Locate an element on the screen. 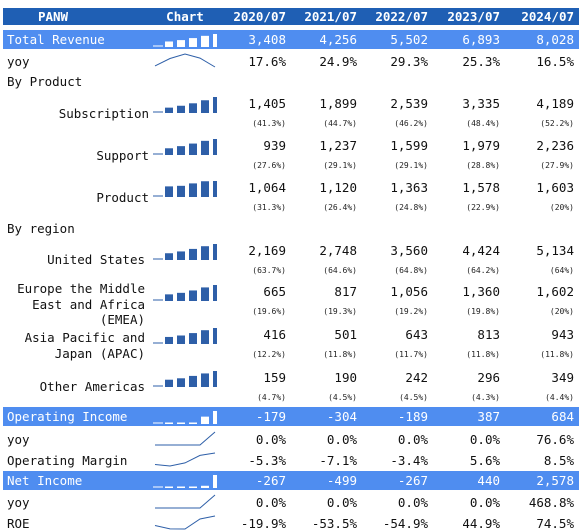 This screenshot has height=532, width=580. roe-chart is located at coordinates (185, 522).